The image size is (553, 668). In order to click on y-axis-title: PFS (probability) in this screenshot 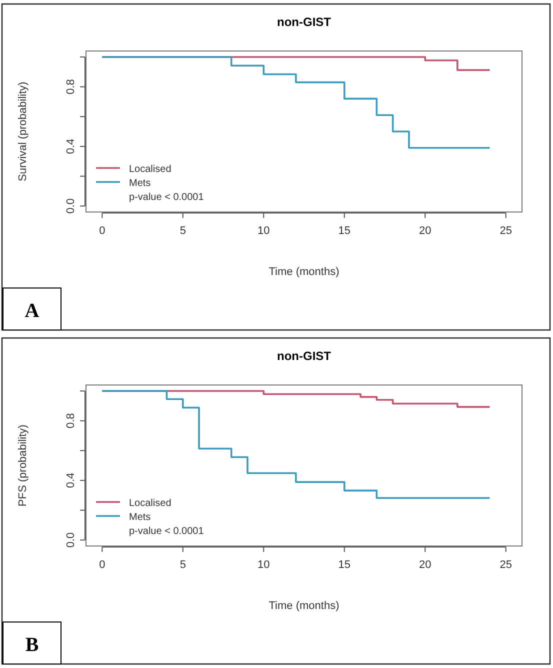, I will do `click(23, 465)`.